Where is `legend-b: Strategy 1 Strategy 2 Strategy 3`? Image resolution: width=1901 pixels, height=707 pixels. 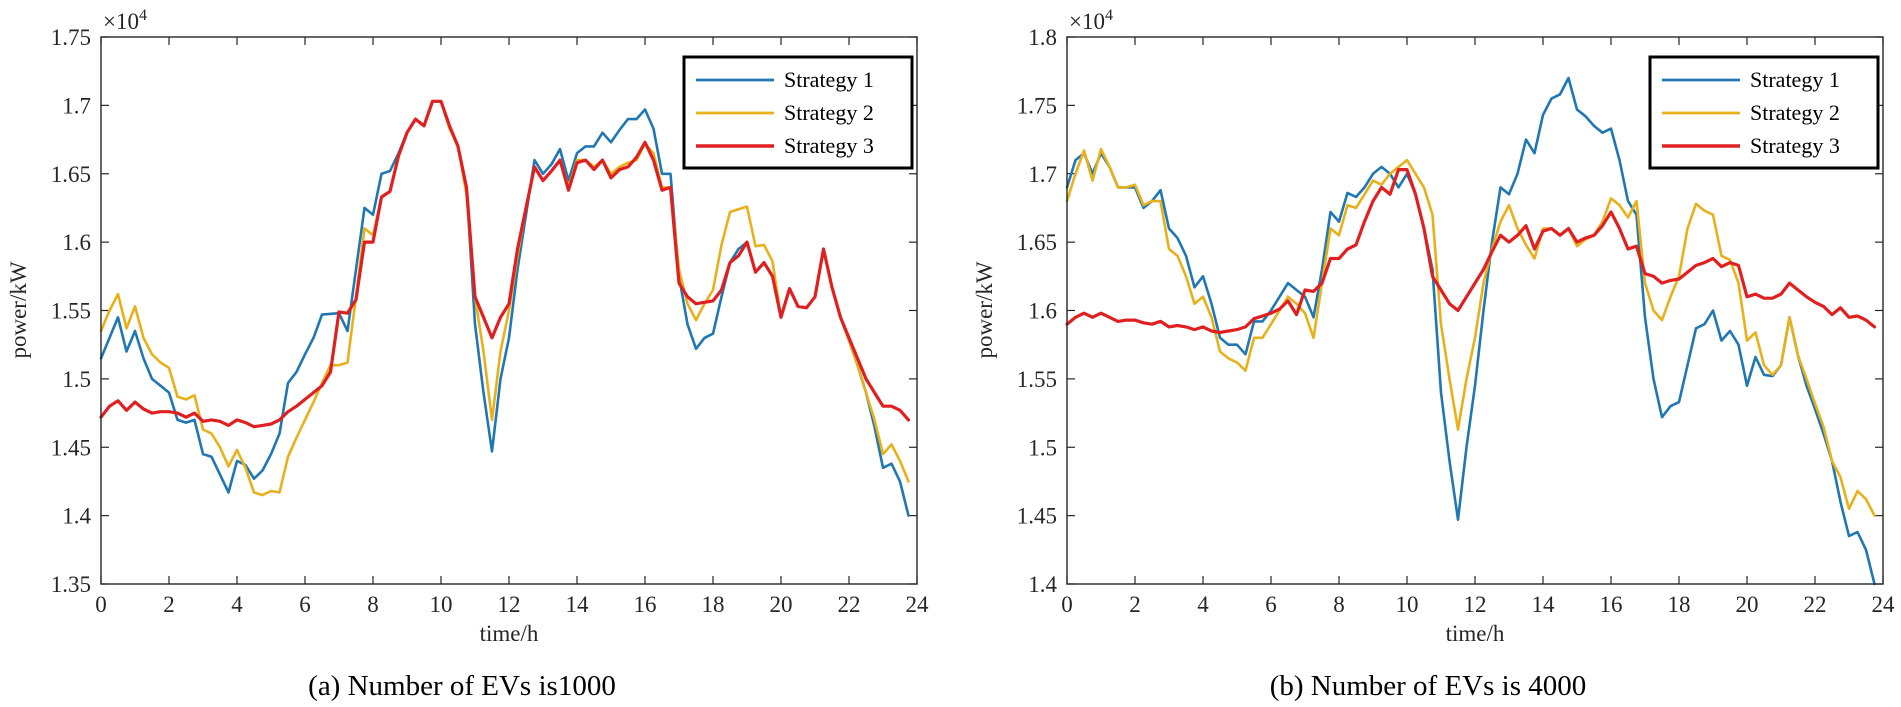 legend-b: Strategy 1 Strategy 2 Strategy 3 is located at coordinates (1764, 112).